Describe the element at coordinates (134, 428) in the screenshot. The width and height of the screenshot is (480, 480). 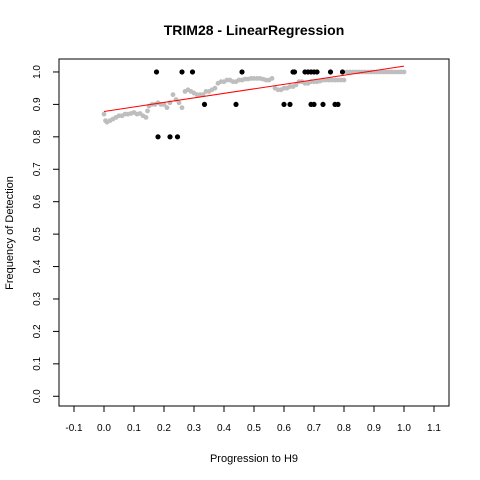
I see `x-tick-label: 0.1` at that location.